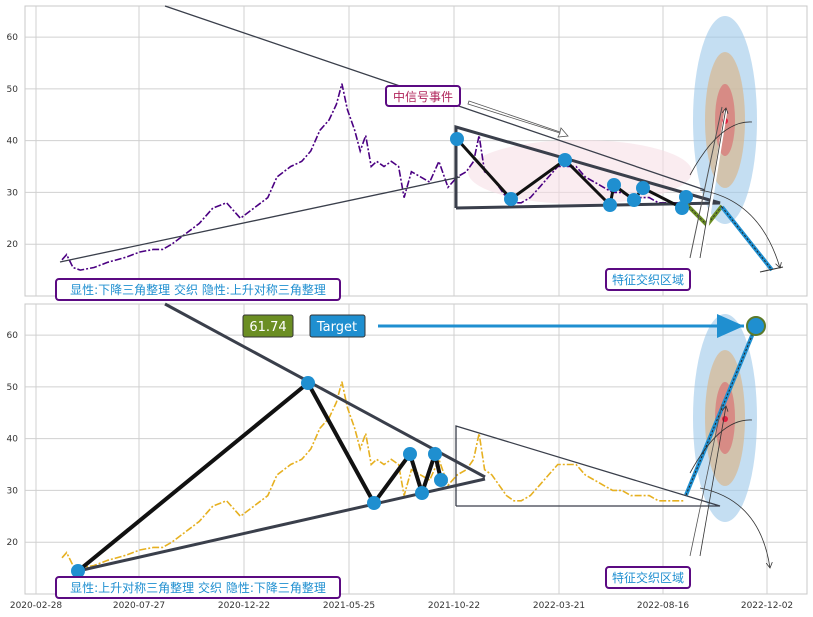  What do you see at coordinates (756, 326) in the screenshot?
I see `target-pivot` at bounding box center [756, 326].